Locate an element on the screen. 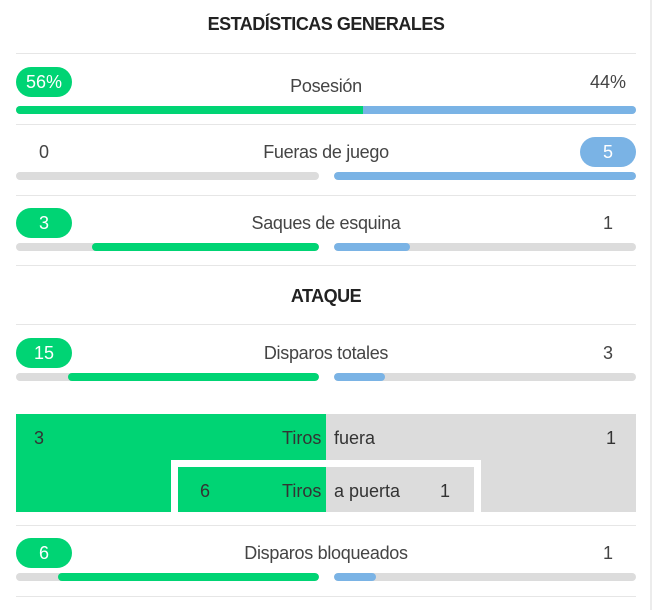 This screenshot has height=610, width=654. stat-row-possession: 56% Posesión 44% is located at coordinates (326, 90).